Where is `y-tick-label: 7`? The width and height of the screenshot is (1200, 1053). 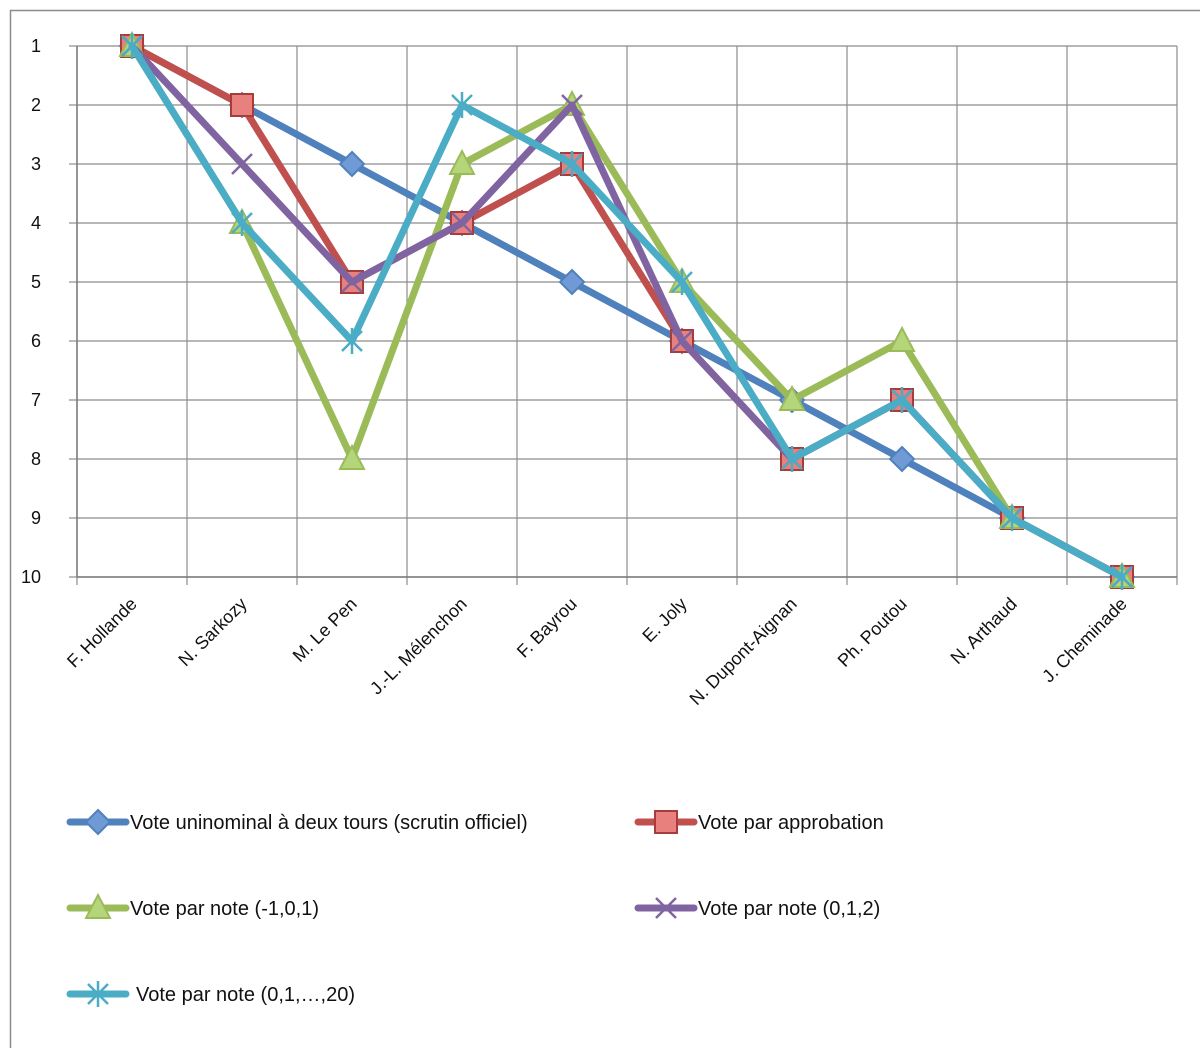 y-tick-label: 7 is located at coordinates (36, 400).